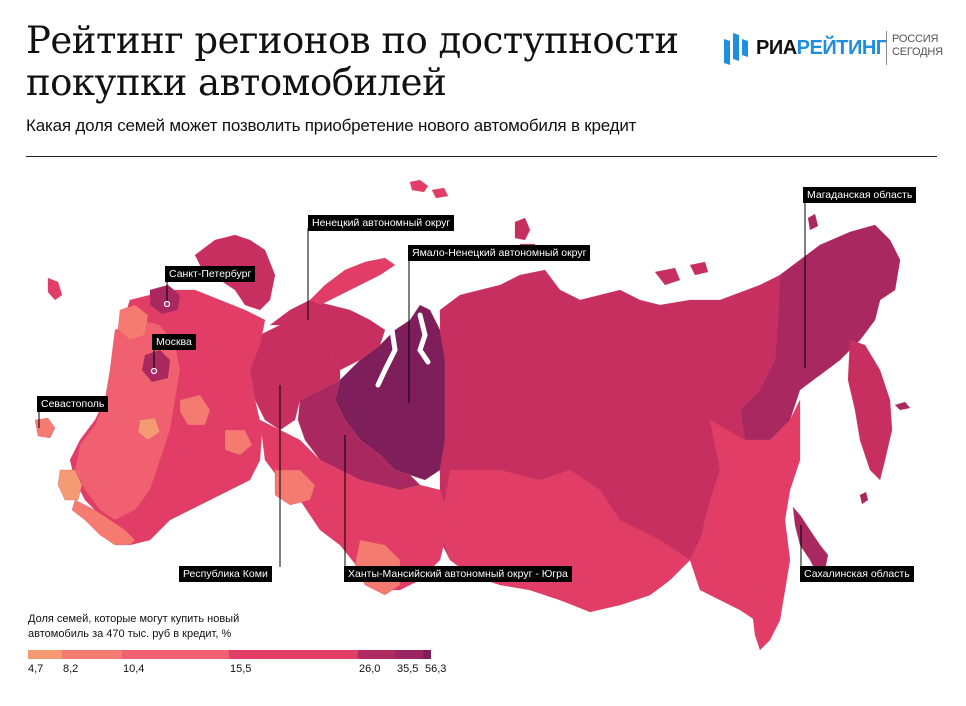 This screenshot has height=706, width=966. What do you see at coordinates (841, 48) in the screenshot?
I see `logo-rating: РЕЙТИНГ` at bounding box center [841, 48].